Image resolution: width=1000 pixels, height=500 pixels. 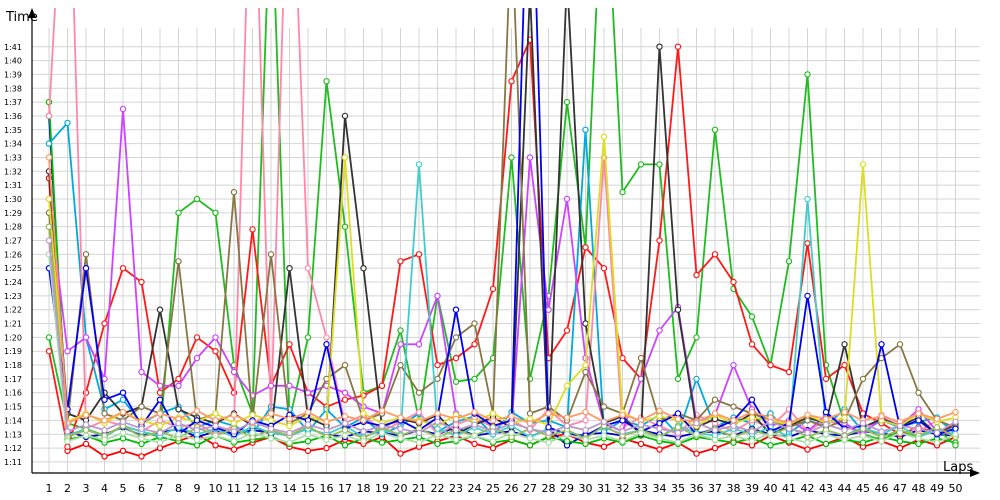 What do you see at coordinates (13, 365) in the screenshot?
I see `y-tick-label: 1:18` at bounding box center [13, 365].